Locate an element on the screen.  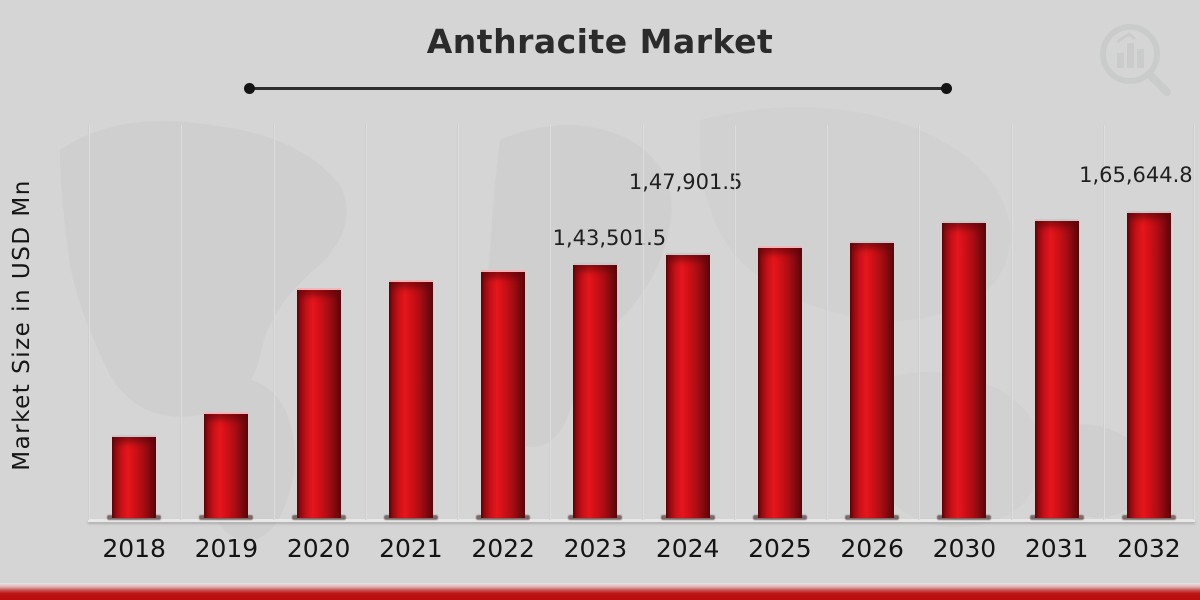
bar-slot-2026 is located at coordinates (872, 322).